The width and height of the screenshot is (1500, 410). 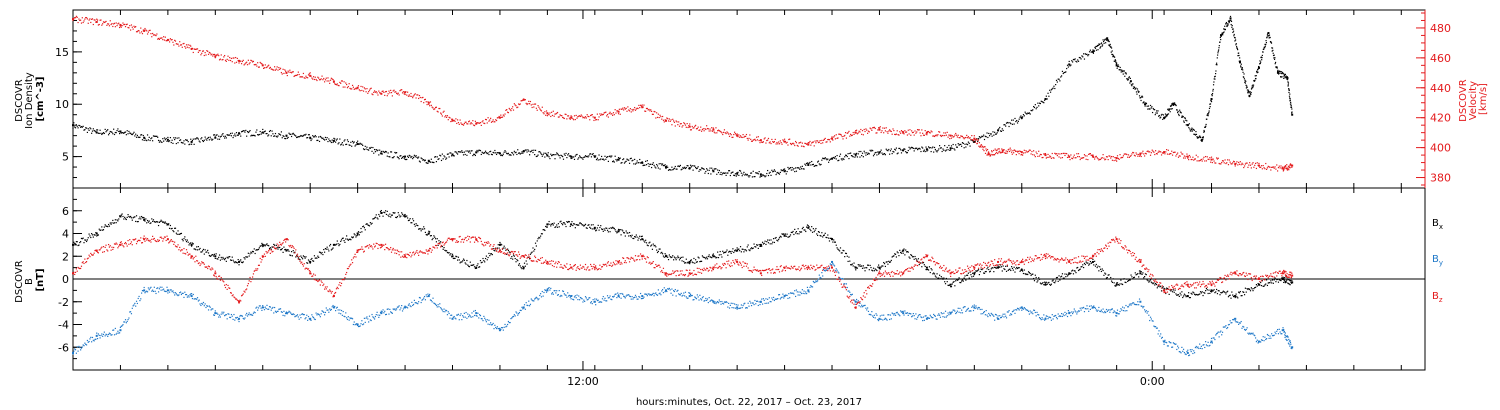 What do you see at coordinates (1440, 118) in the screenshot?
I see `velocity-tick-label: 420` at bounding box center [1440, 118].